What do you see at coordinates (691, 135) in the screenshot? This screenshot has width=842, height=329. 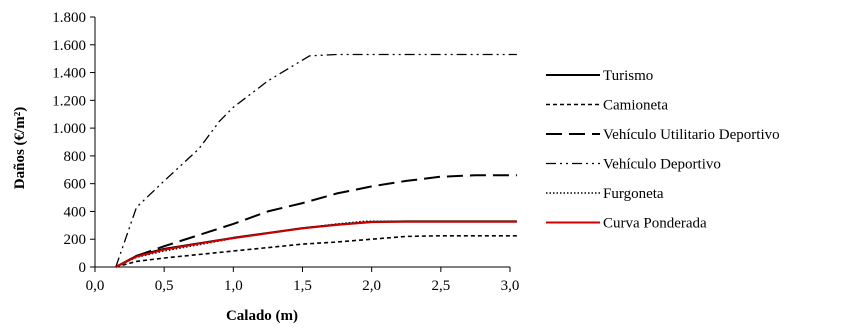 I see `legend-label: Vehículo Utilitario Deportivo` at bounding box center [691, 135].